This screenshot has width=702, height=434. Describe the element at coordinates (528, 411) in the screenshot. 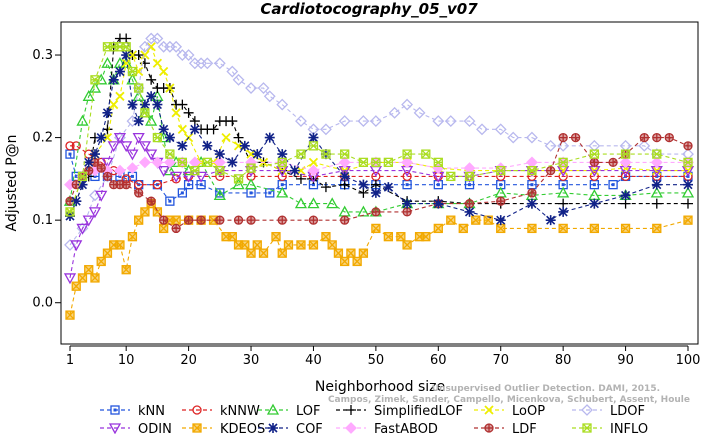

I see `legend-label: LoOP` at that location.